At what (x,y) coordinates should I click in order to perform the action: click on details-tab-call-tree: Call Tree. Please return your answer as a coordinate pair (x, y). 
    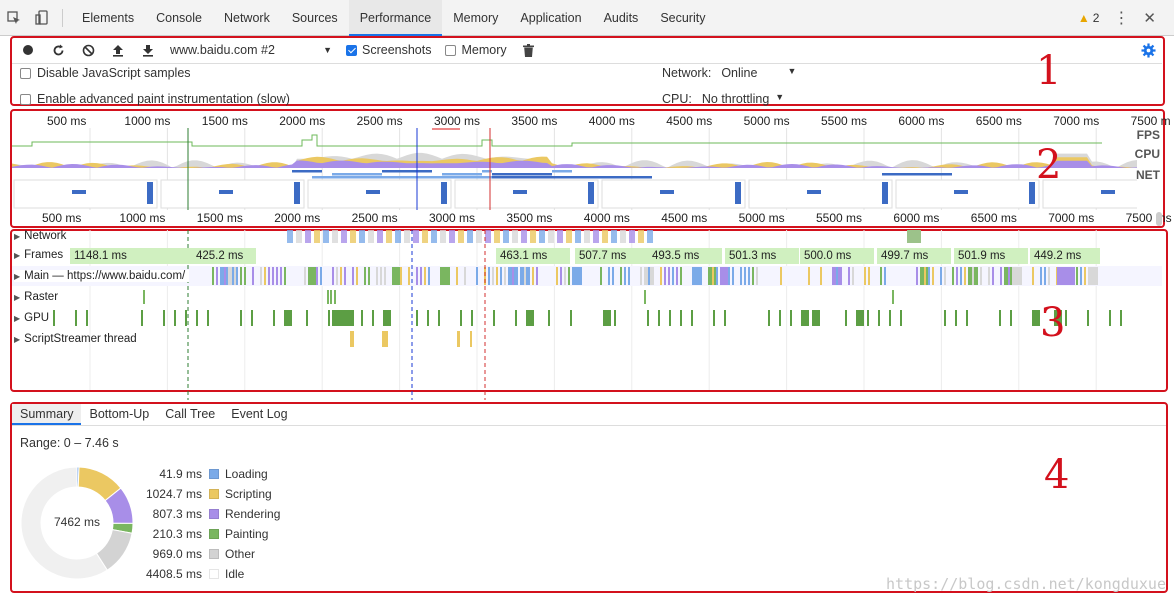
    Looking at the image, I should click on (190, 414).